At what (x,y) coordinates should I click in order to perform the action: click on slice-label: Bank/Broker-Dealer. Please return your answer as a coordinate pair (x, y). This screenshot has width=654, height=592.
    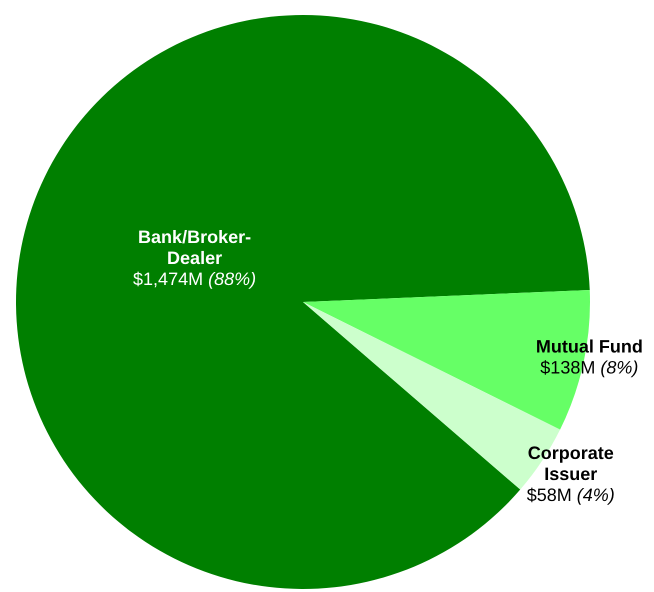
    Looking at the image, I should click on (195, 247).